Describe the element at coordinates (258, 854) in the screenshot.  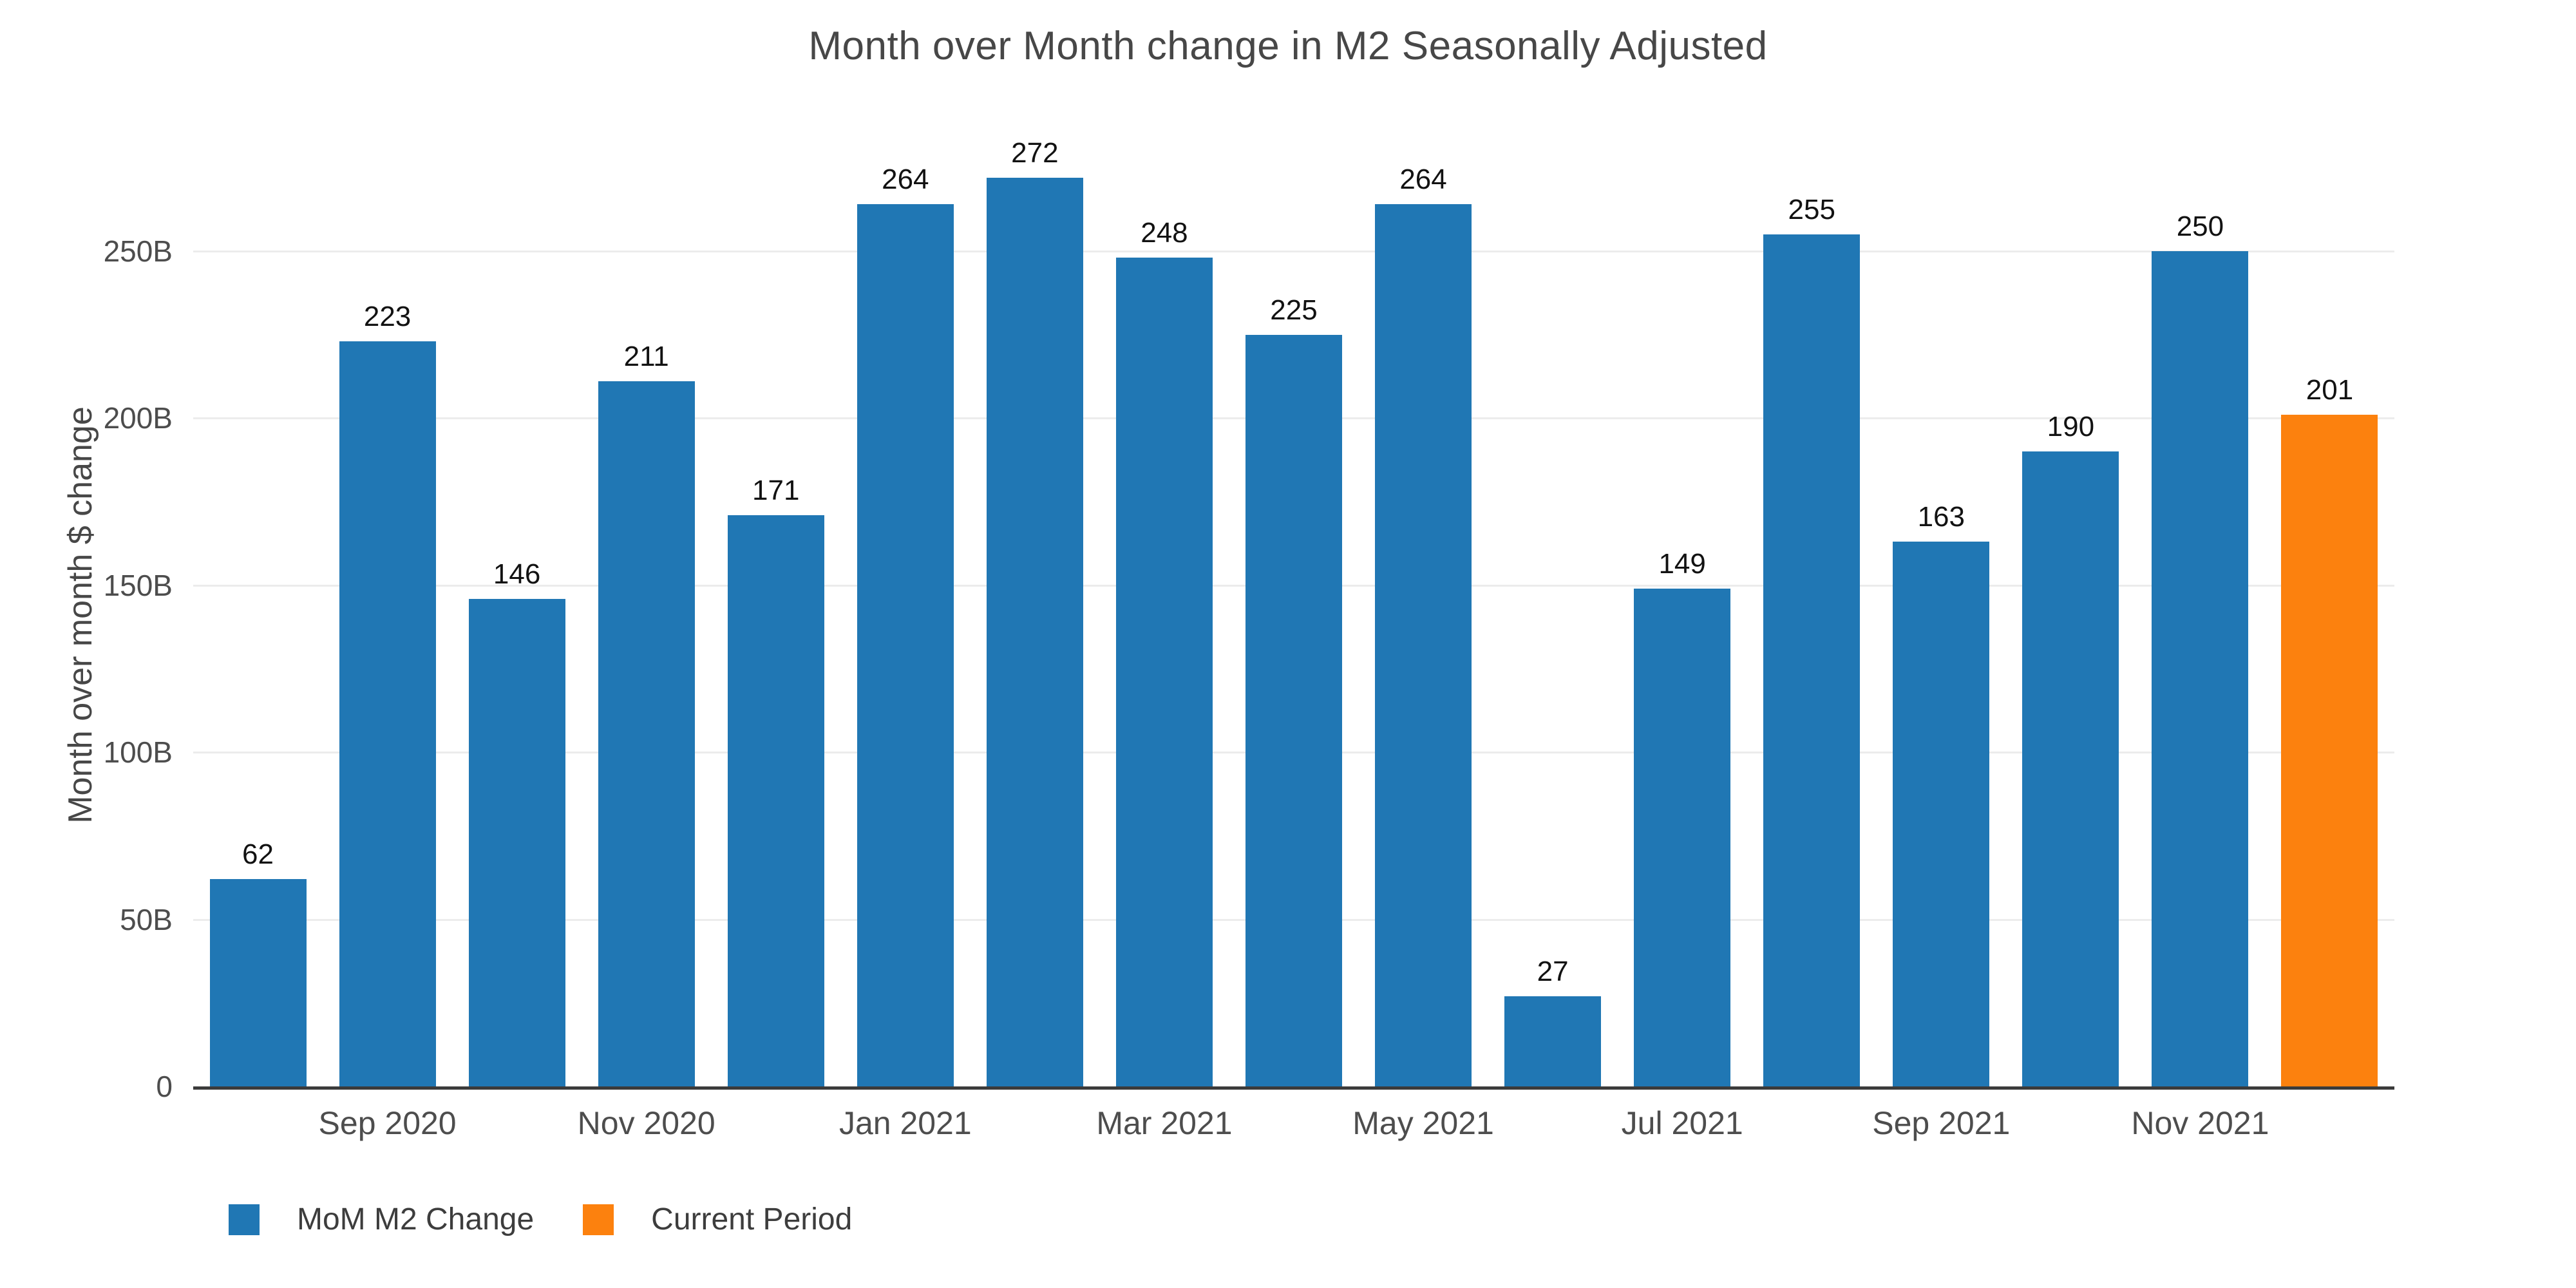
I see `bar-value-label: 62` at that location.